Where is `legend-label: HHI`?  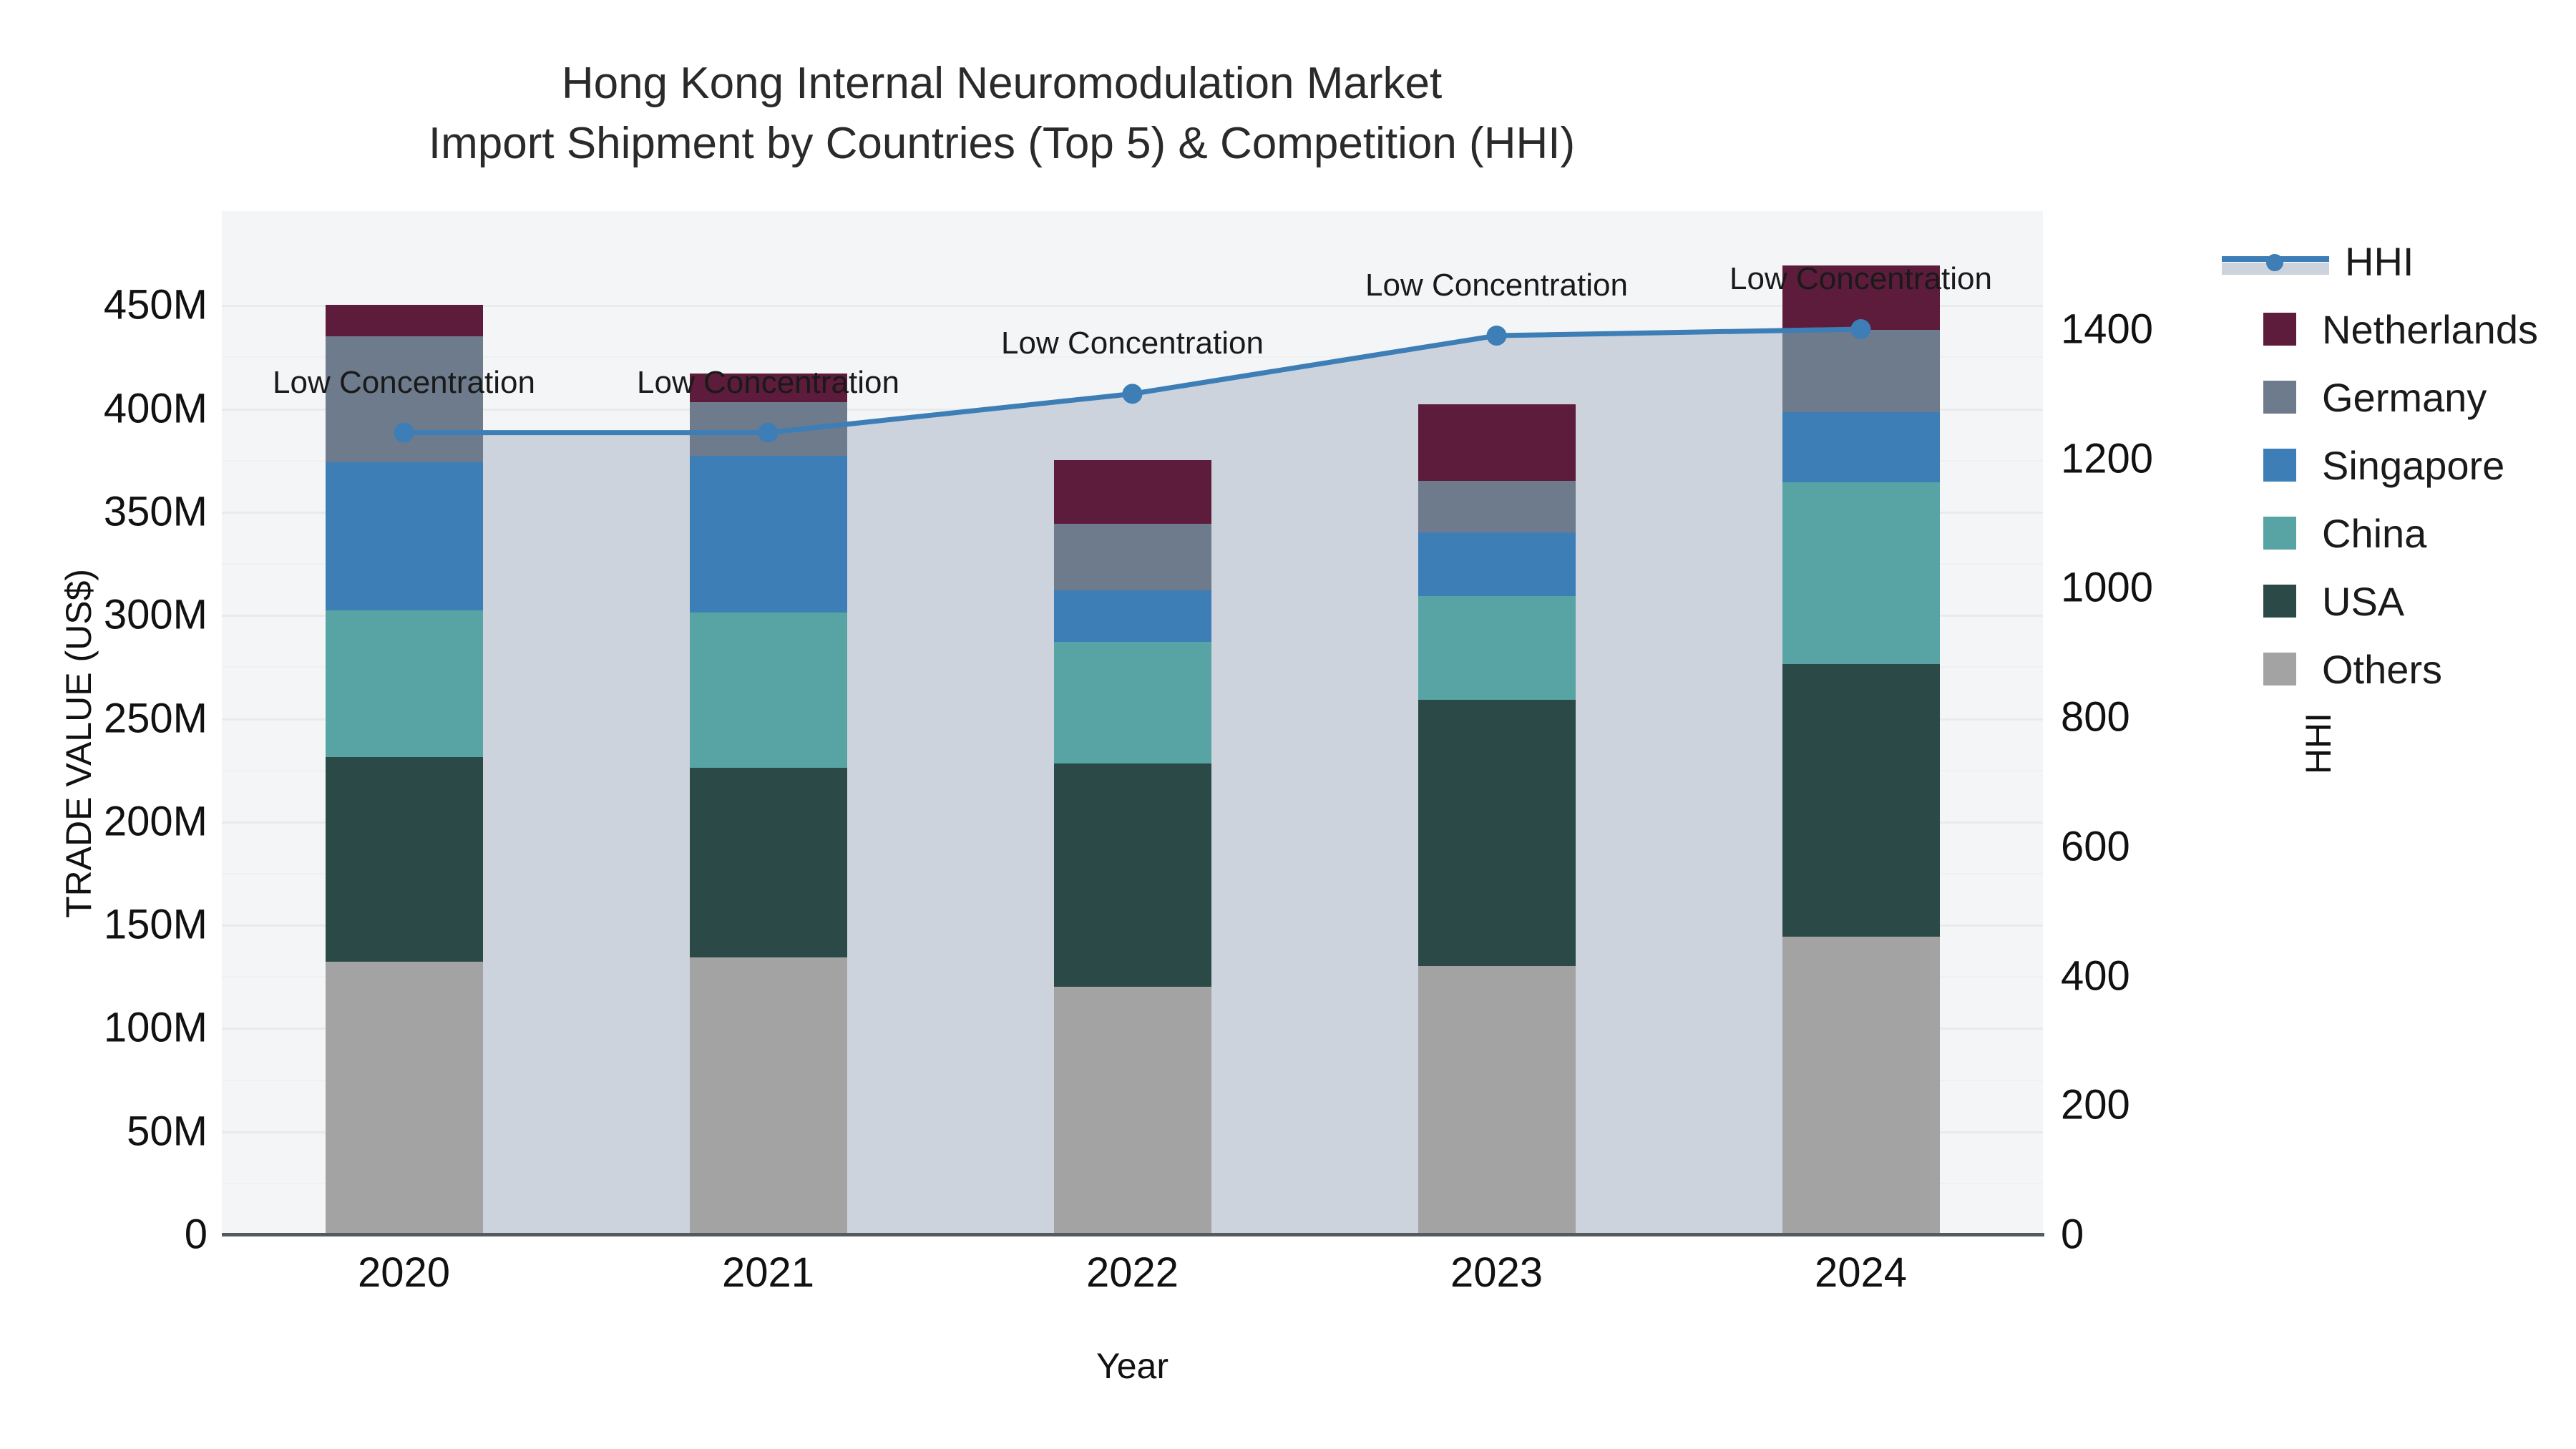 legend-label: HHI is located at coordinates (2379, 261).